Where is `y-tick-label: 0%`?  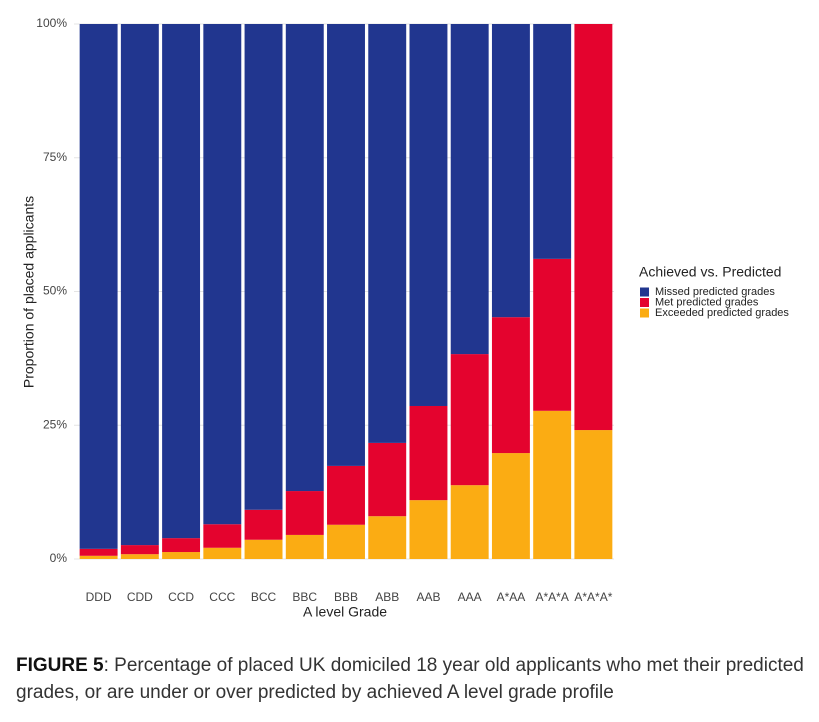 y-tick-label: 0% is located at coordinates (59, 558).